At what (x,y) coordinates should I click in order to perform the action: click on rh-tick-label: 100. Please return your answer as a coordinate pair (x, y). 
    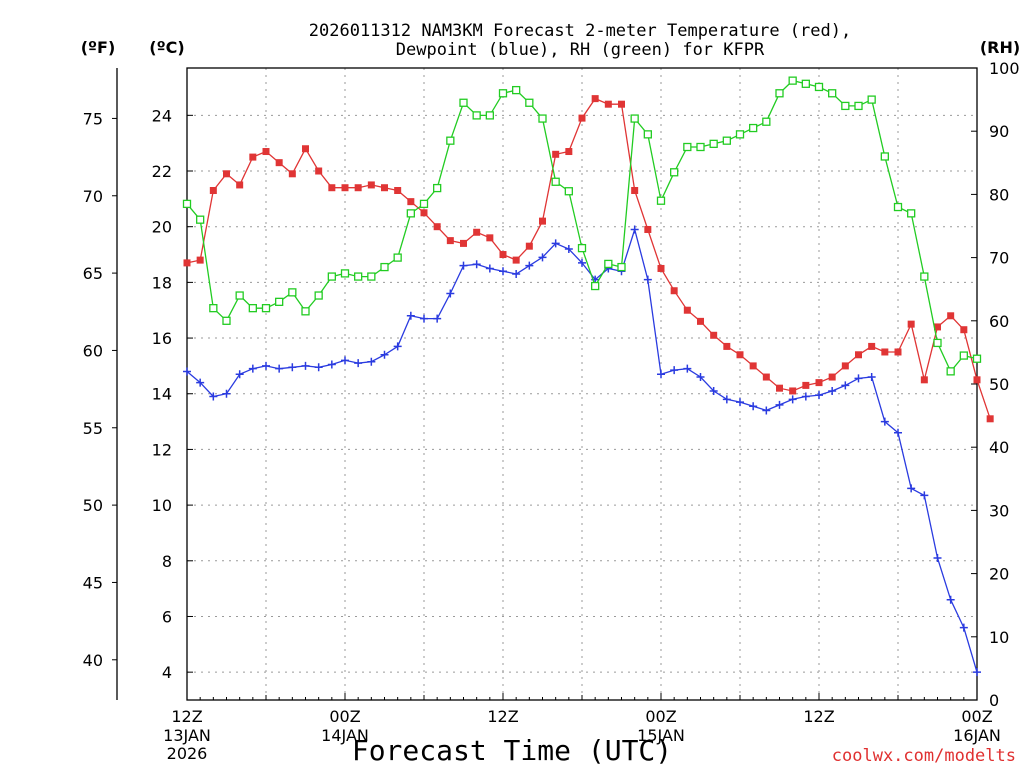
    Looking at the image, I should click on (1004, 68).